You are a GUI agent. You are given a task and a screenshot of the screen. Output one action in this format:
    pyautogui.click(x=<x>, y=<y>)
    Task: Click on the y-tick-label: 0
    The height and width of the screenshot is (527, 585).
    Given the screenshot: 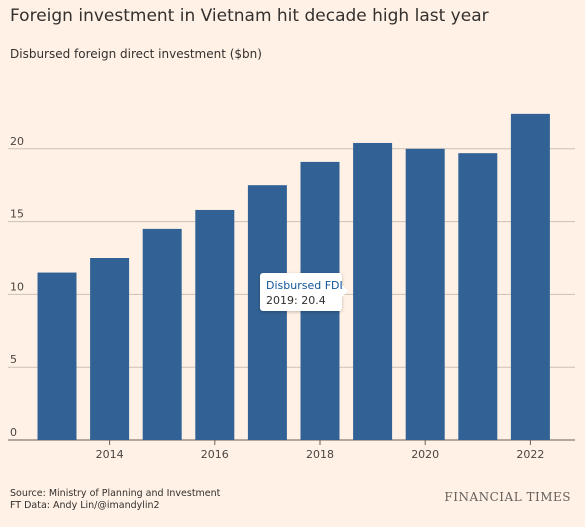 What is the action you would take?
    pyautogui.click(x=13, y=432)
    